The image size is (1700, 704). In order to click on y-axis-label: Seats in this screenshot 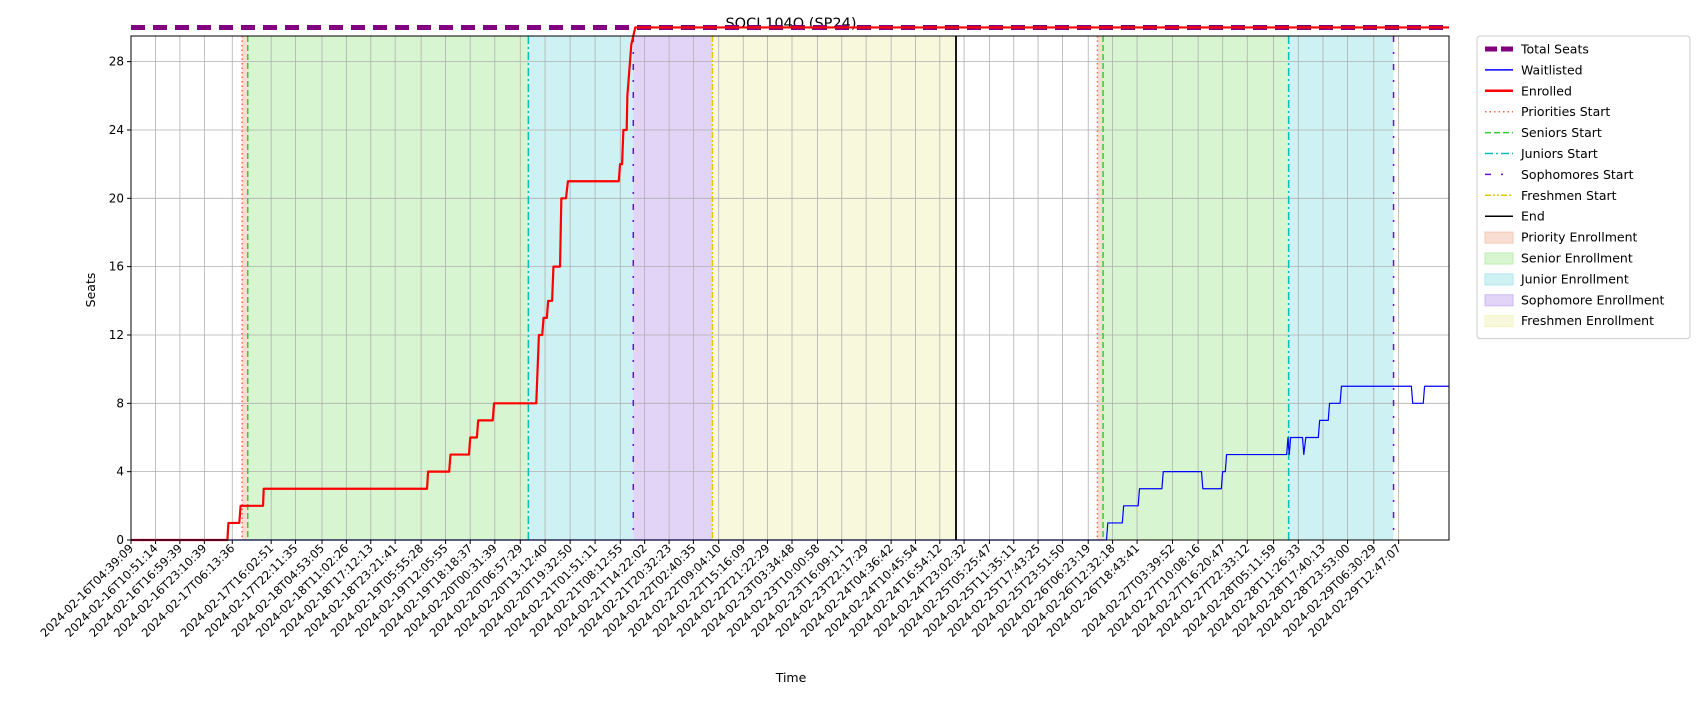, I will do `click(90, 290)`.